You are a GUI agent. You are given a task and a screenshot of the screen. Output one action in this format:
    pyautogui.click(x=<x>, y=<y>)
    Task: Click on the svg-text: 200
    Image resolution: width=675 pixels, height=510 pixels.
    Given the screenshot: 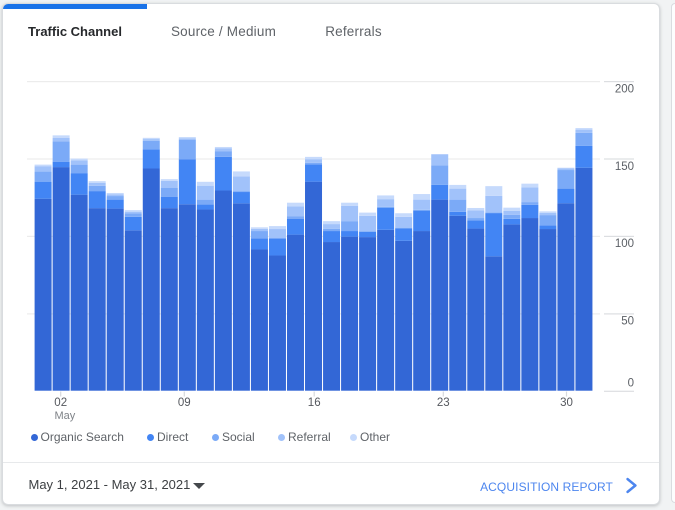 What is the action you would take?
    pyautogui.click(x=624, y=89)
    